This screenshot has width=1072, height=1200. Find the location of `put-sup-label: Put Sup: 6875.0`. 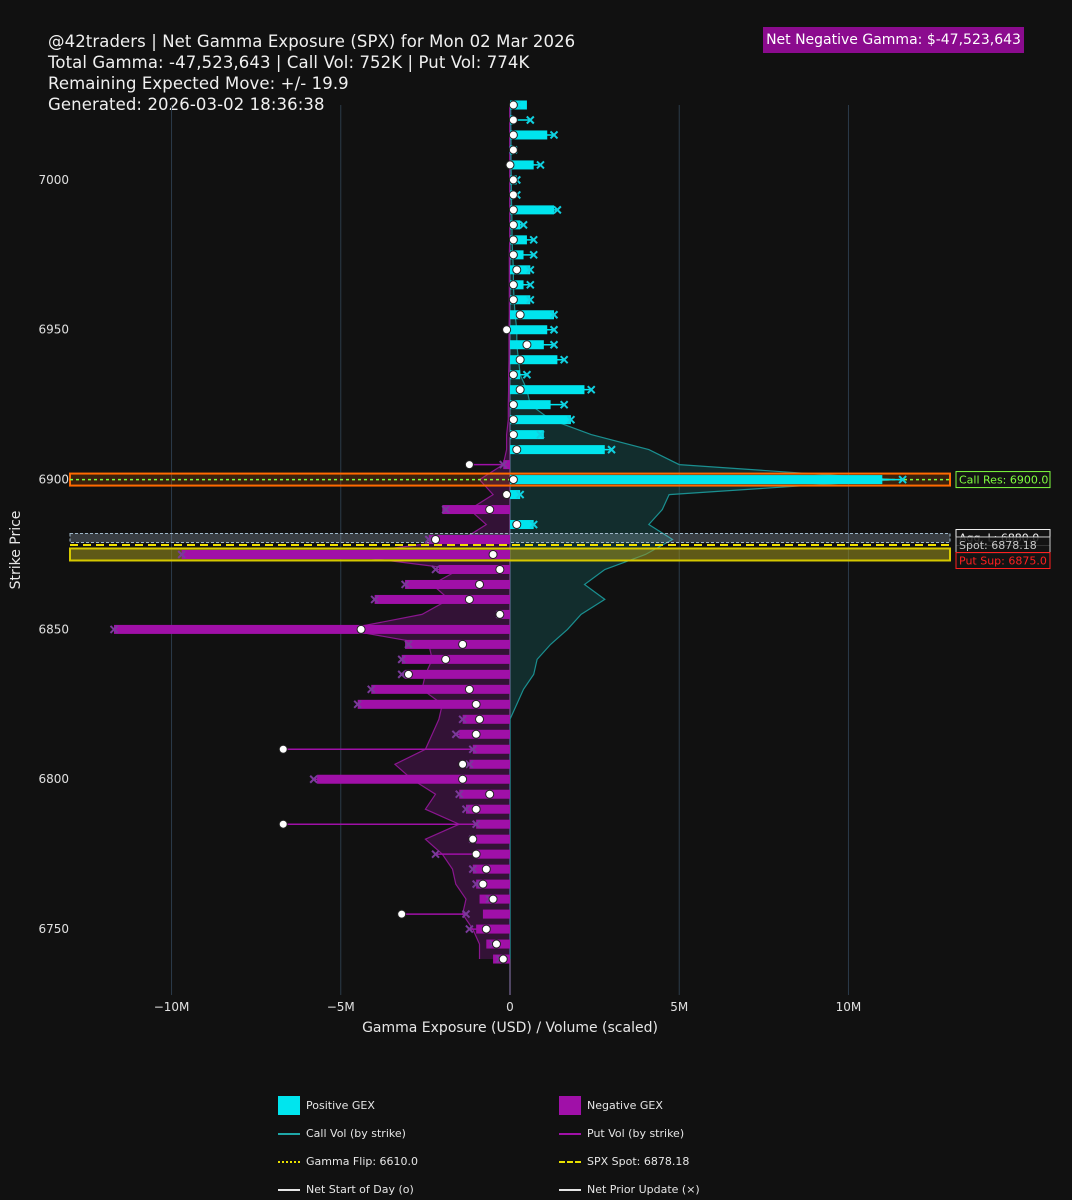

put-sup-label: Put Sup: 6875.0 is located at coordinates (1003, 560).